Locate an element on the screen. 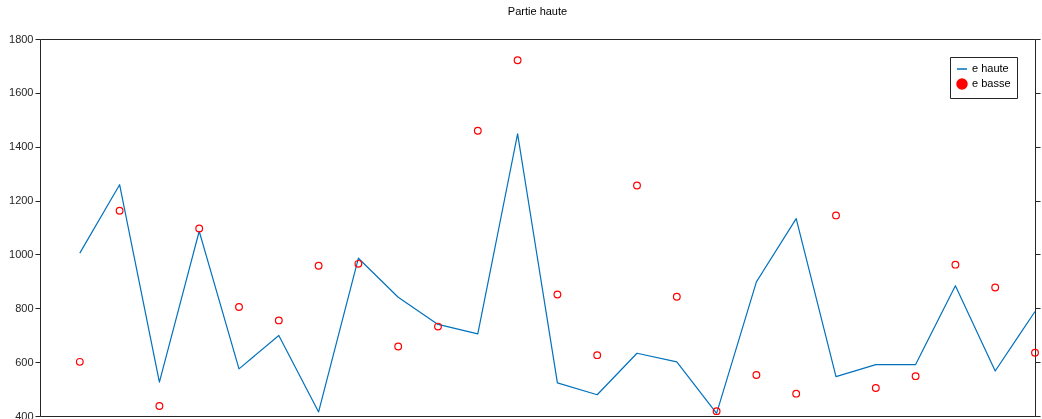 This screenshot has height=419, width=1042. y-tick-label: 1600 is located at coordinates (21, 92).